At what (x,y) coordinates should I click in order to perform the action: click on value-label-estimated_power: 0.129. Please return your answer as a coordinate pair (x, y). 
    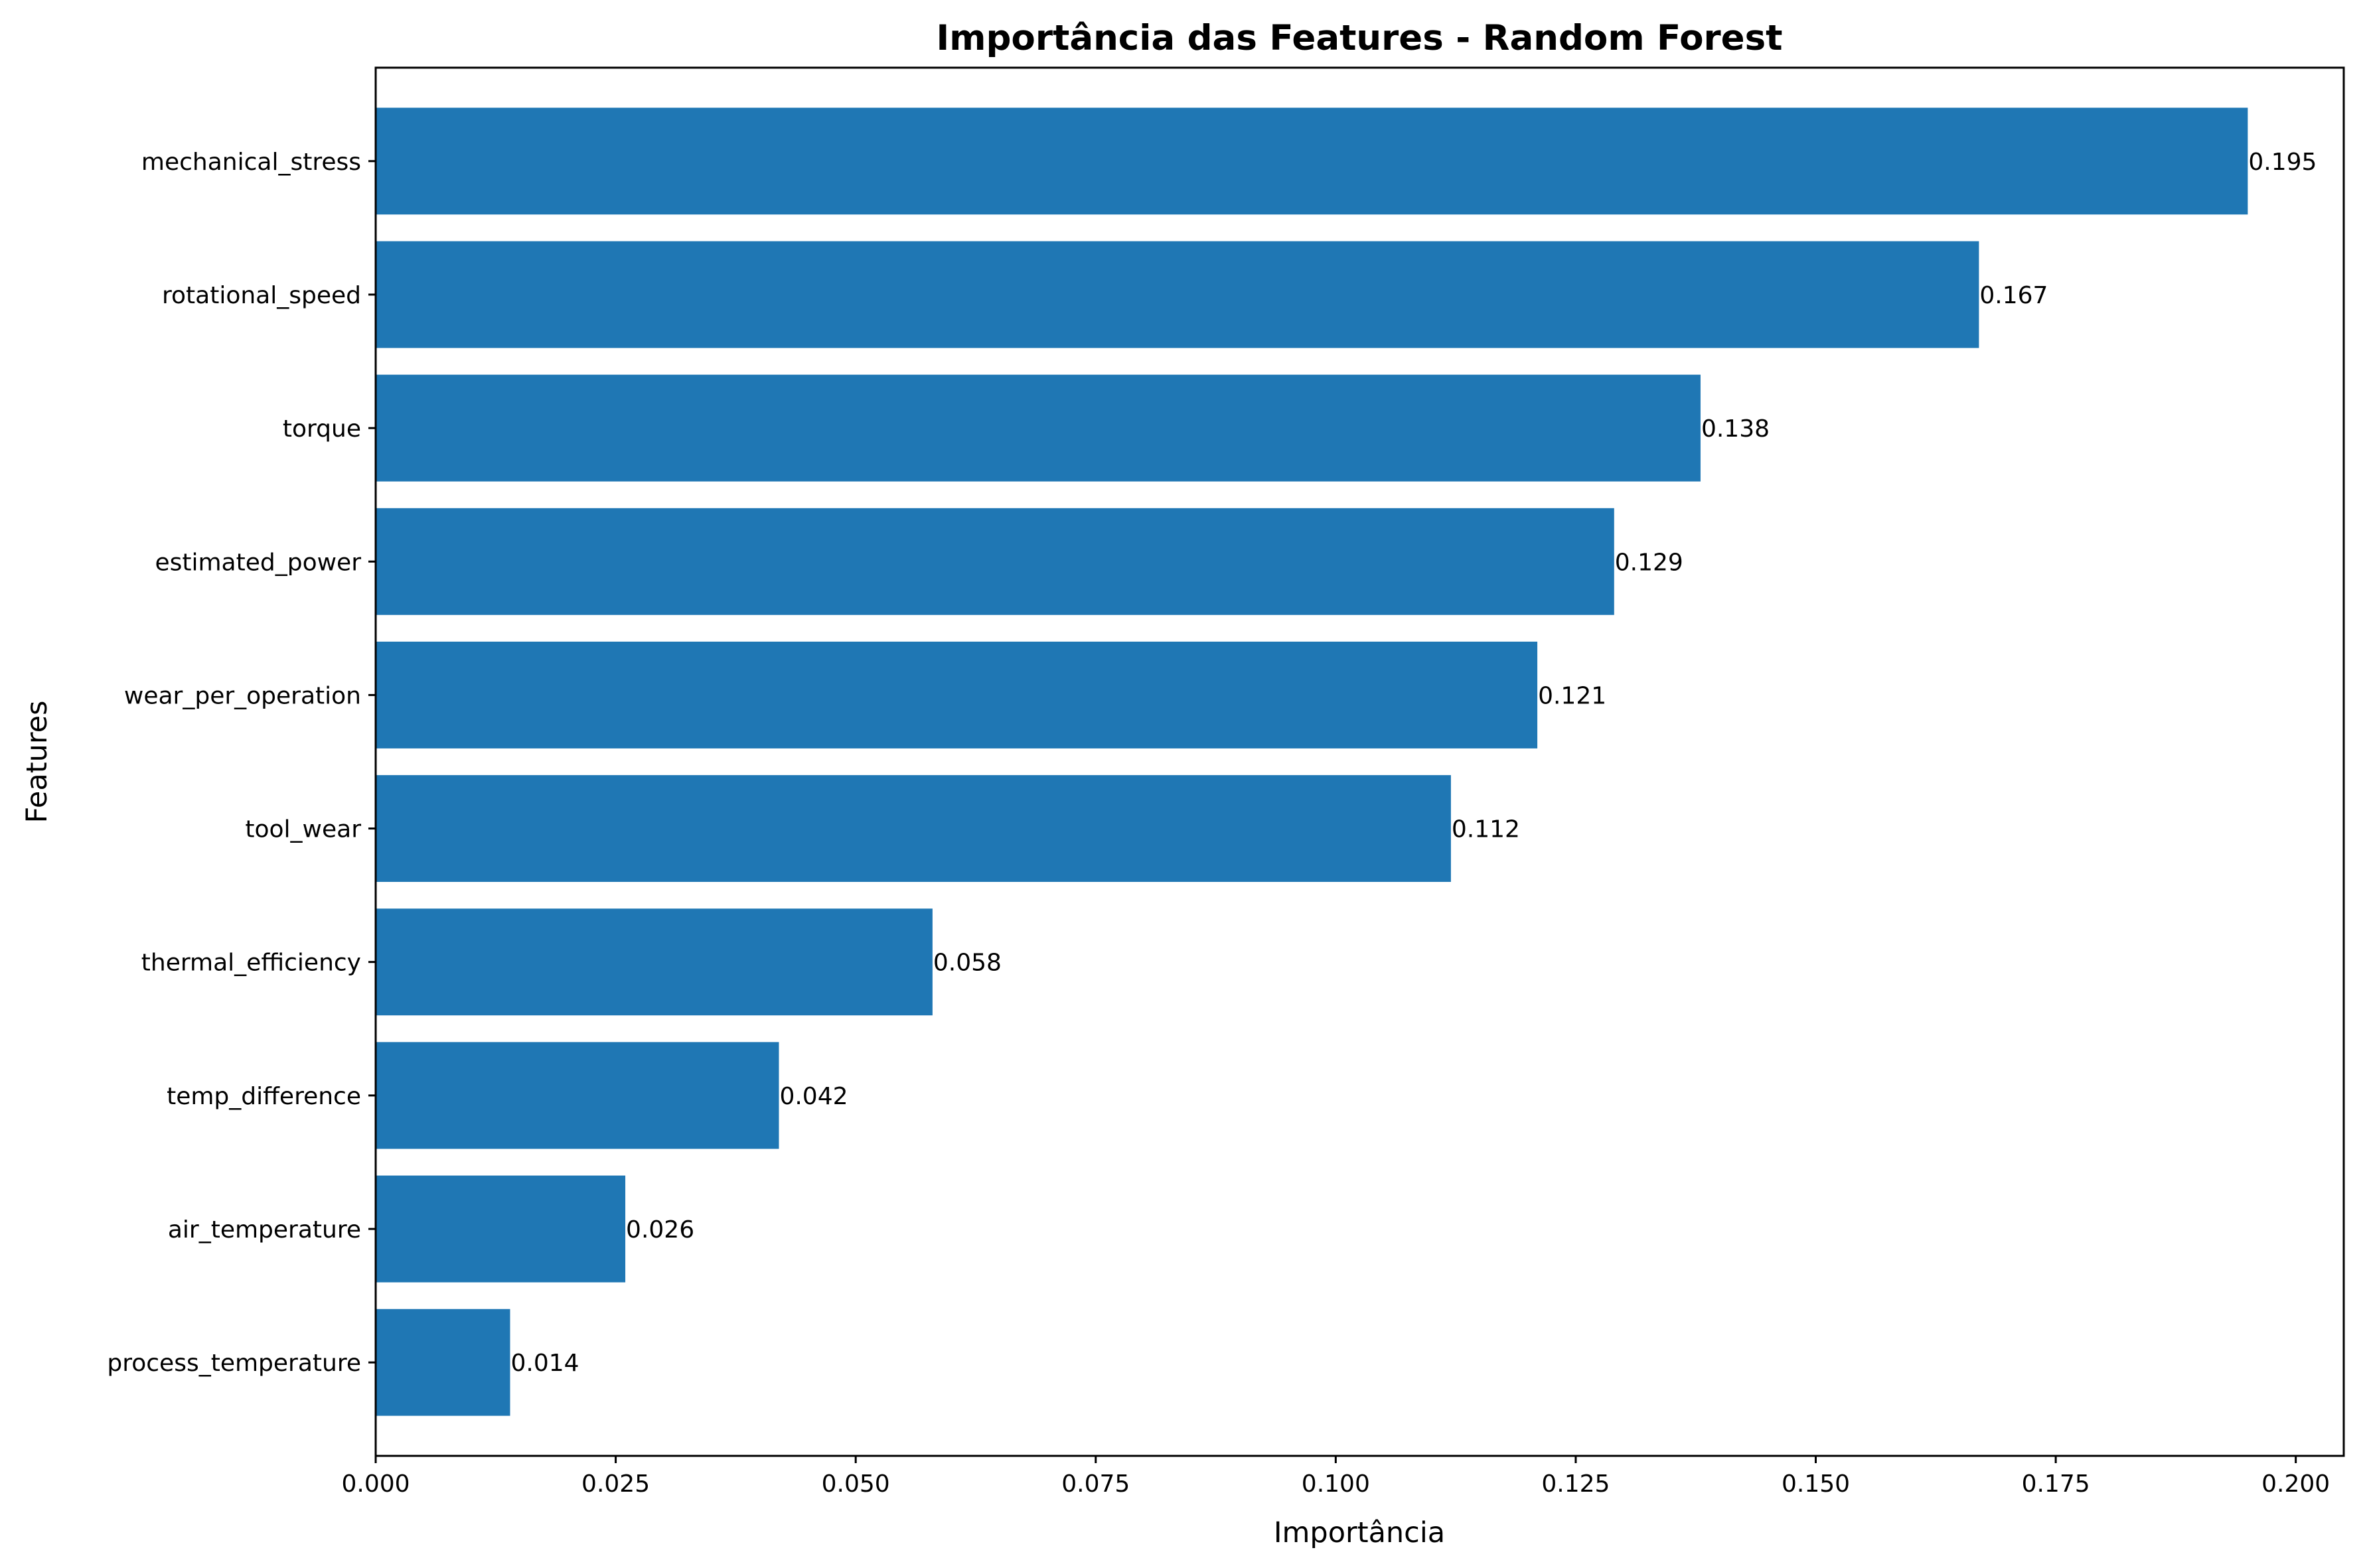
    Looking at the image, I should click on (1649, 562).